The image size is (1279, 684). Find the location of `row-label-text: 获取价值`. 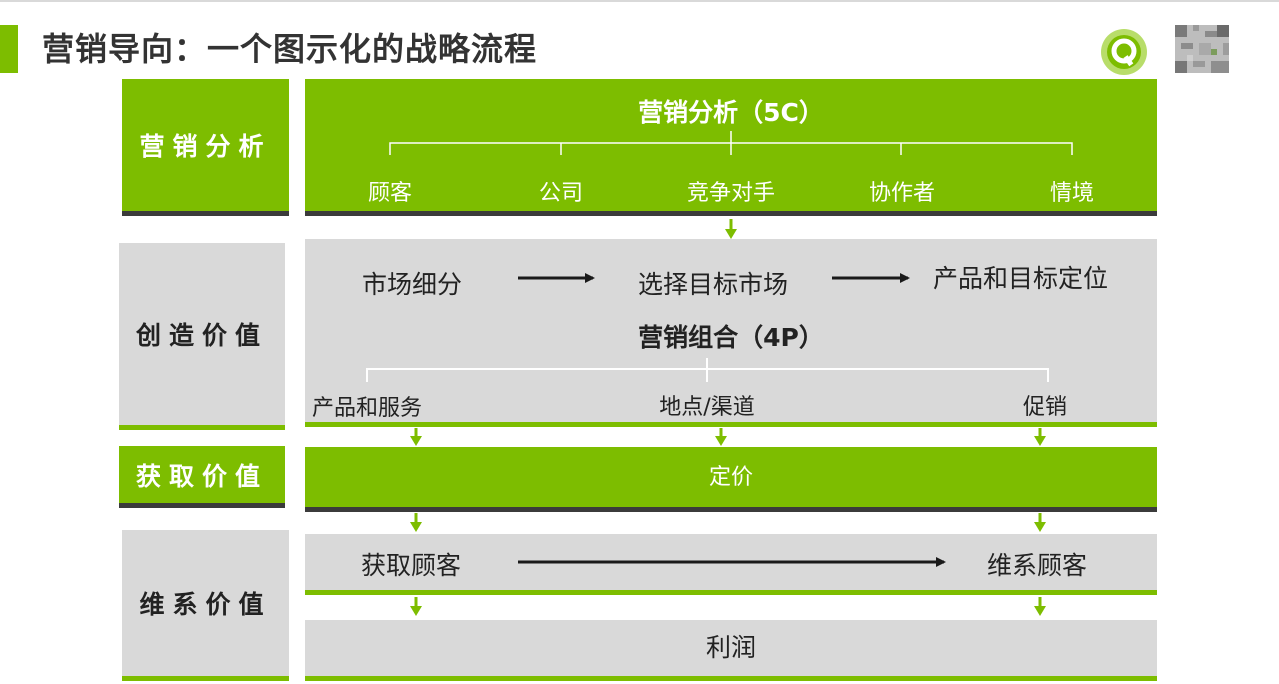

row-label-text: 获取价值 is located at coordinates (201, 476).